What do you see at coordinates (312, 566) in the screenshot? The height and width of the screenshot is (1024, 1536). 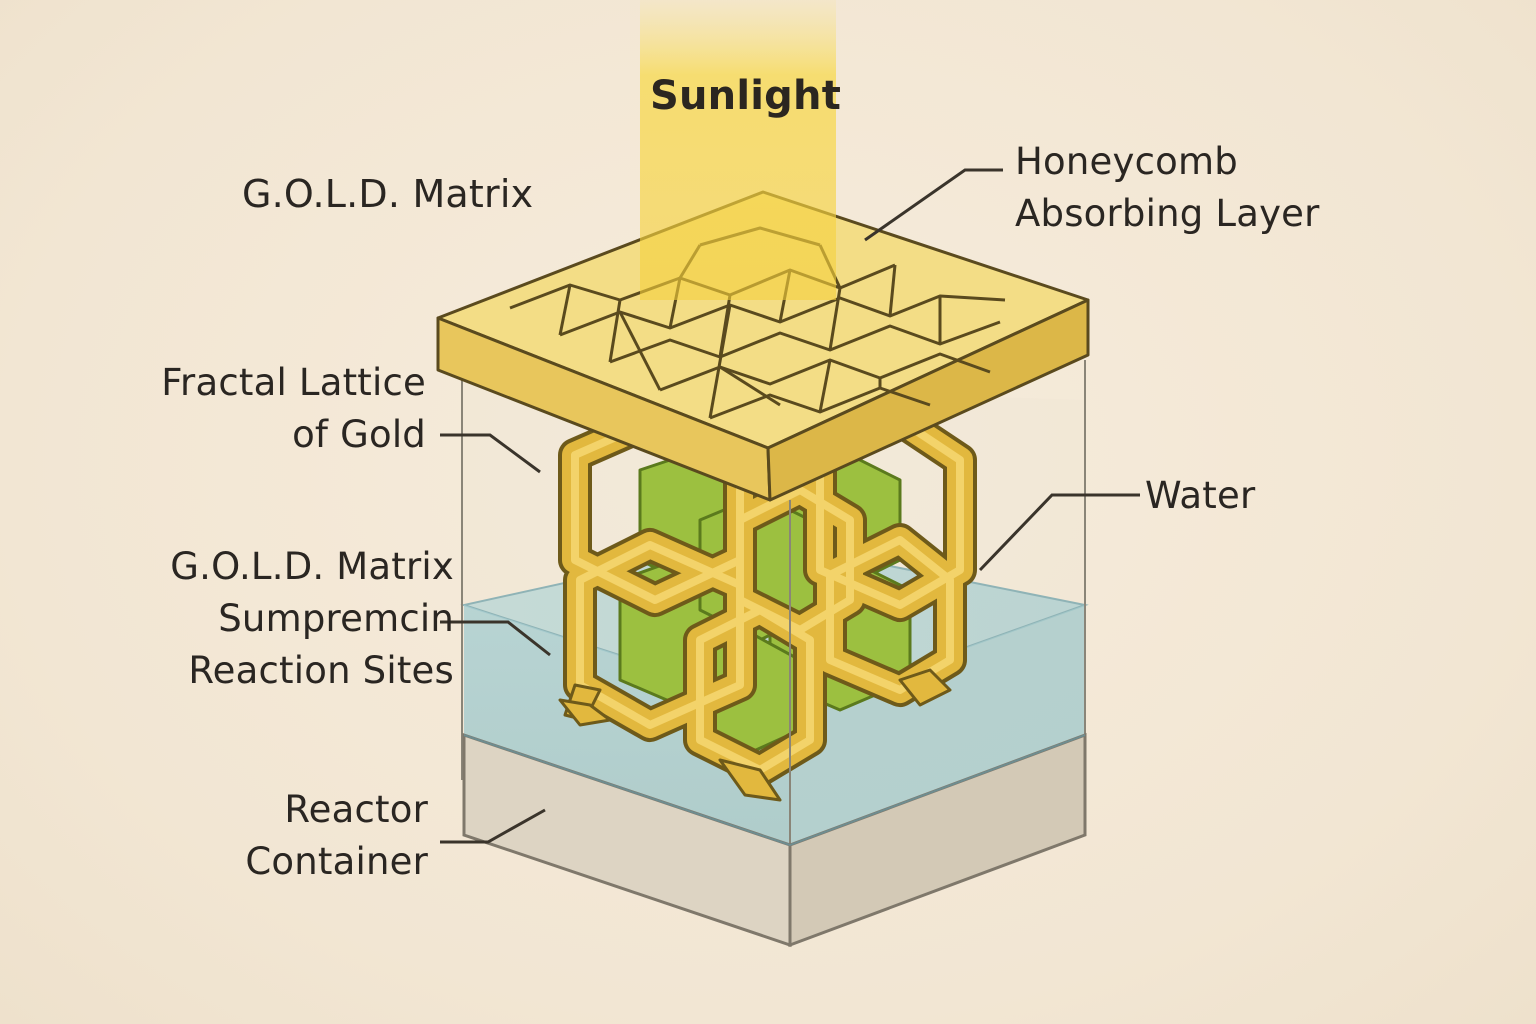 I see `reaction-label-line: G.O.L.D. Matrix` at bounding box center [312, 566].